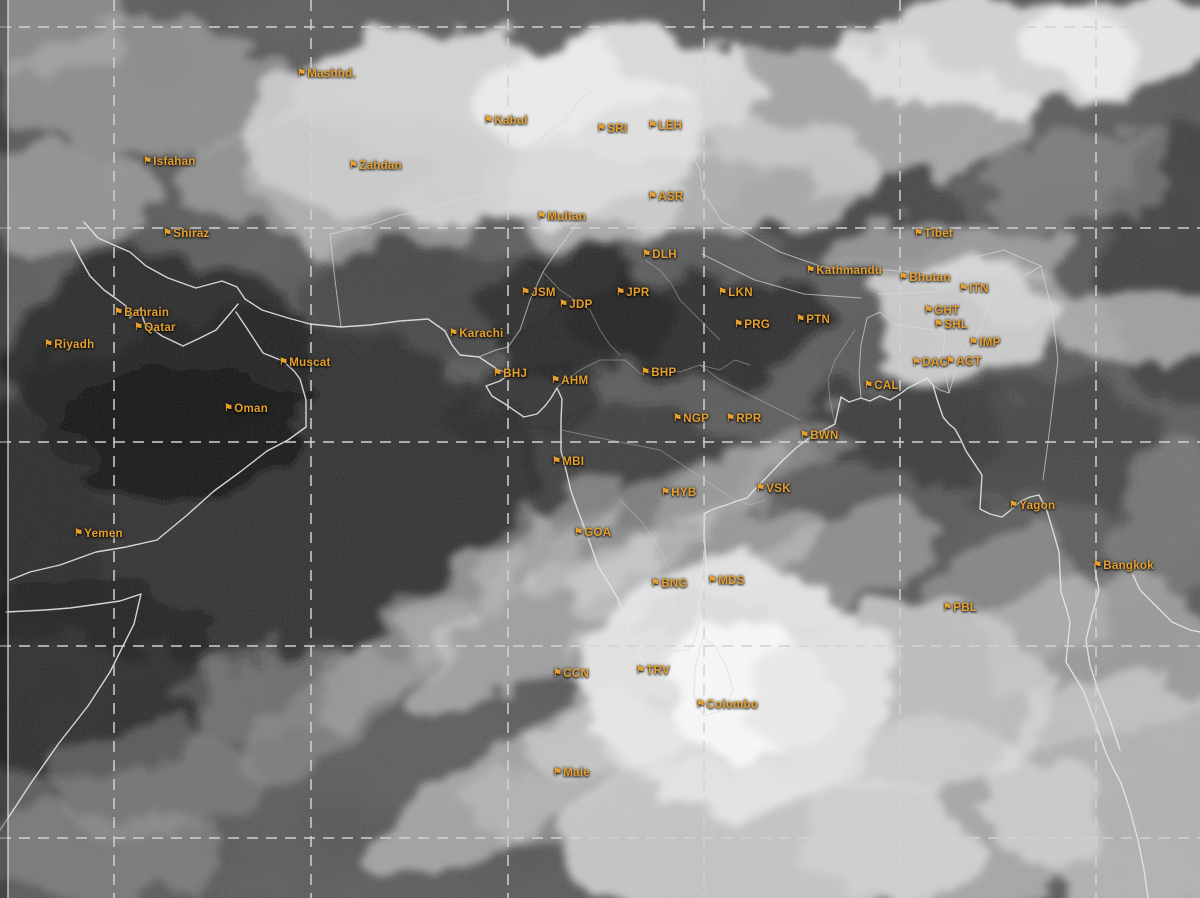  I want to click on city-label-bahrain: ⚑ Bahrain, so click(141, 313).